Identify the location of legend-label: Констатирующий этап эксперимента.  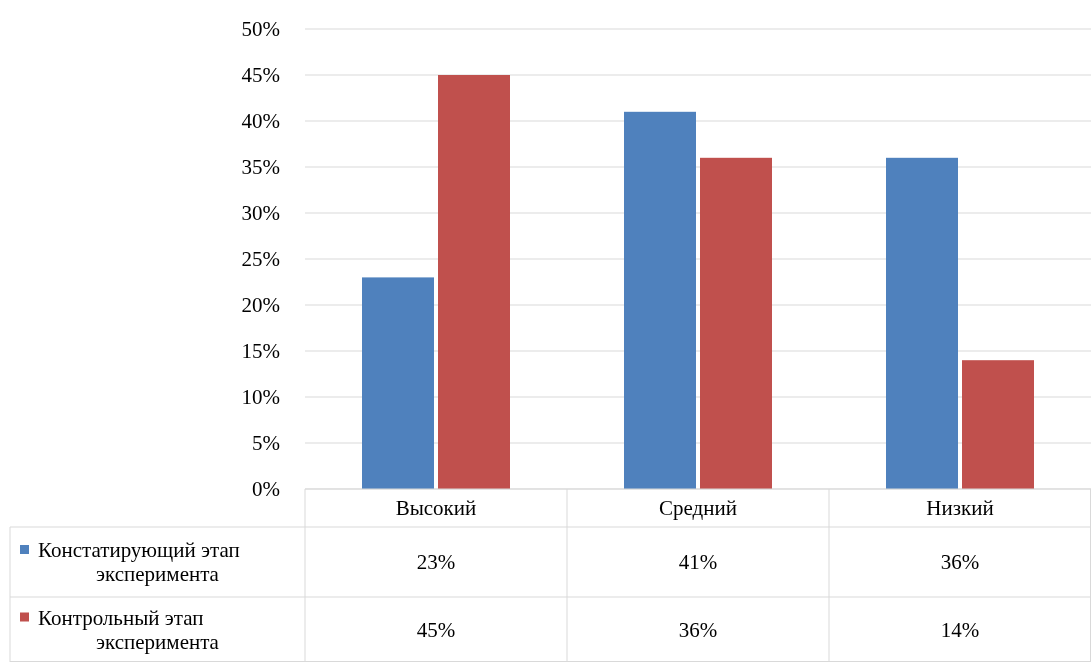
(139, 562).